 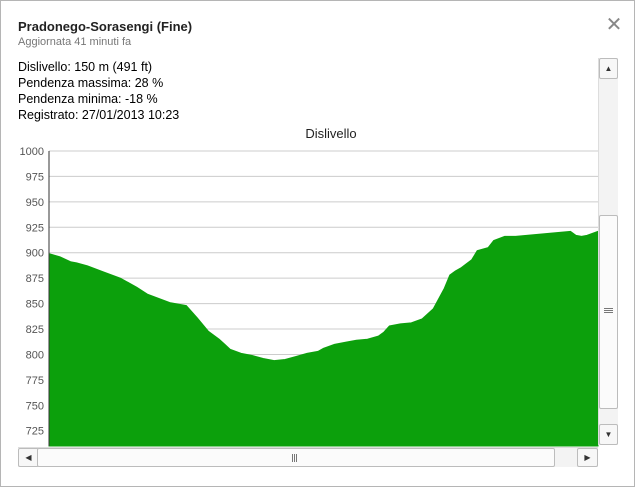 What do you see at coordinates (85, 67) in the screenshot?
I see `dislivello-text: Dislivello: 150 m (491 ft)` at bounding box center [85, 67].